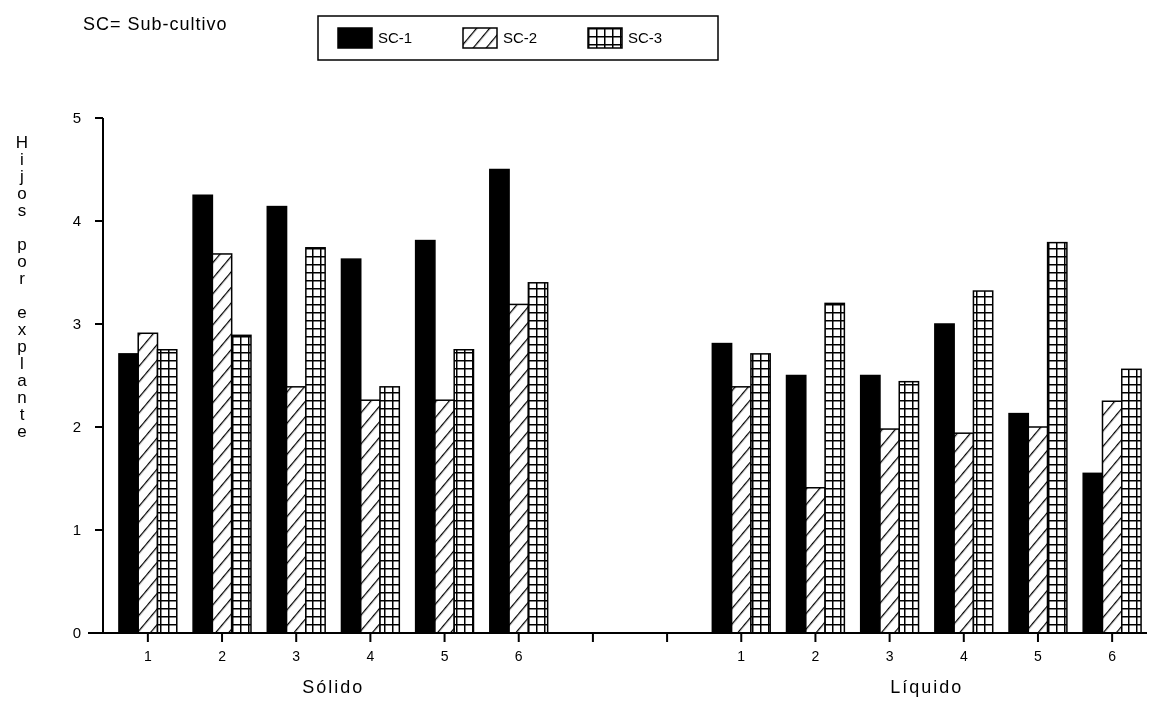 This screenshot has width=1163, height=721. Describe the element at coordinates (395, 37) in the screenshot. I see `legend-label: SC-1` at that location.